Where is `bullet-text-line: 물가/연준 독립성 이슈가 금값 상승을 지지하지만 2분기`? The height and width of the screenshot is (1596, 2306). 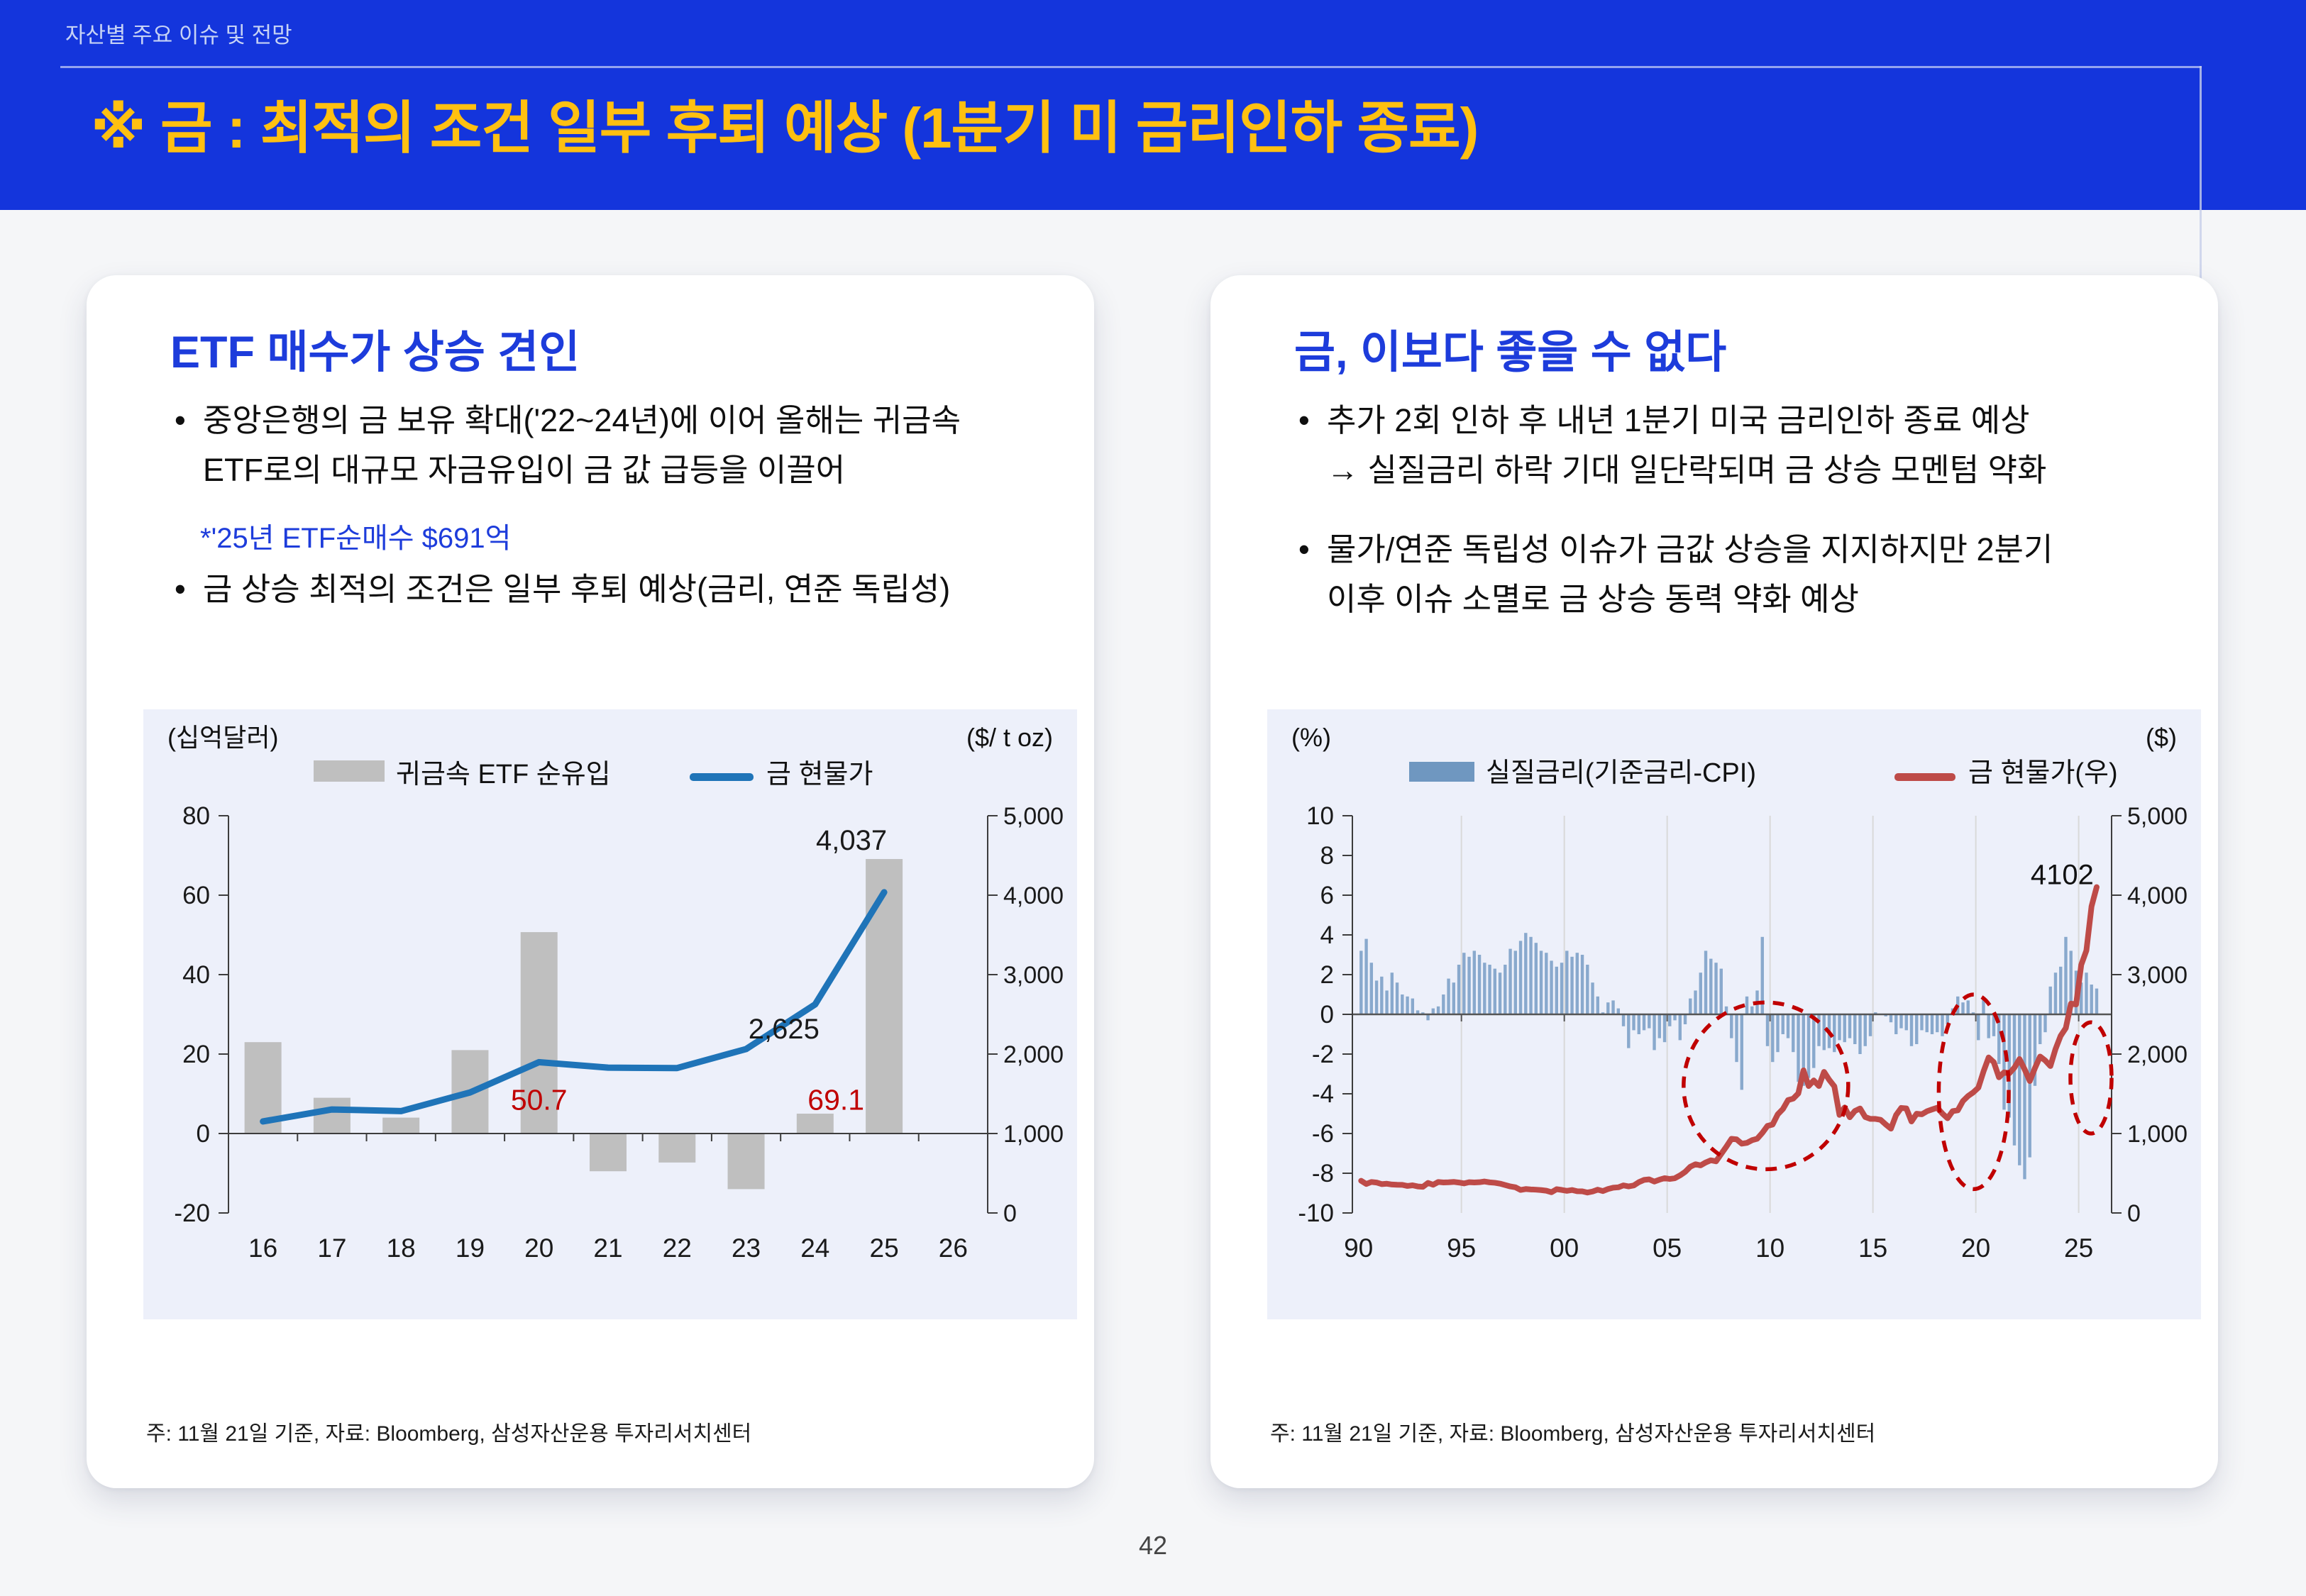 bullet-text-line: 물가/연준 독립성 이슈가 금값 상승을 지지하지만 2분기 is located at coordinates (1690, 549).